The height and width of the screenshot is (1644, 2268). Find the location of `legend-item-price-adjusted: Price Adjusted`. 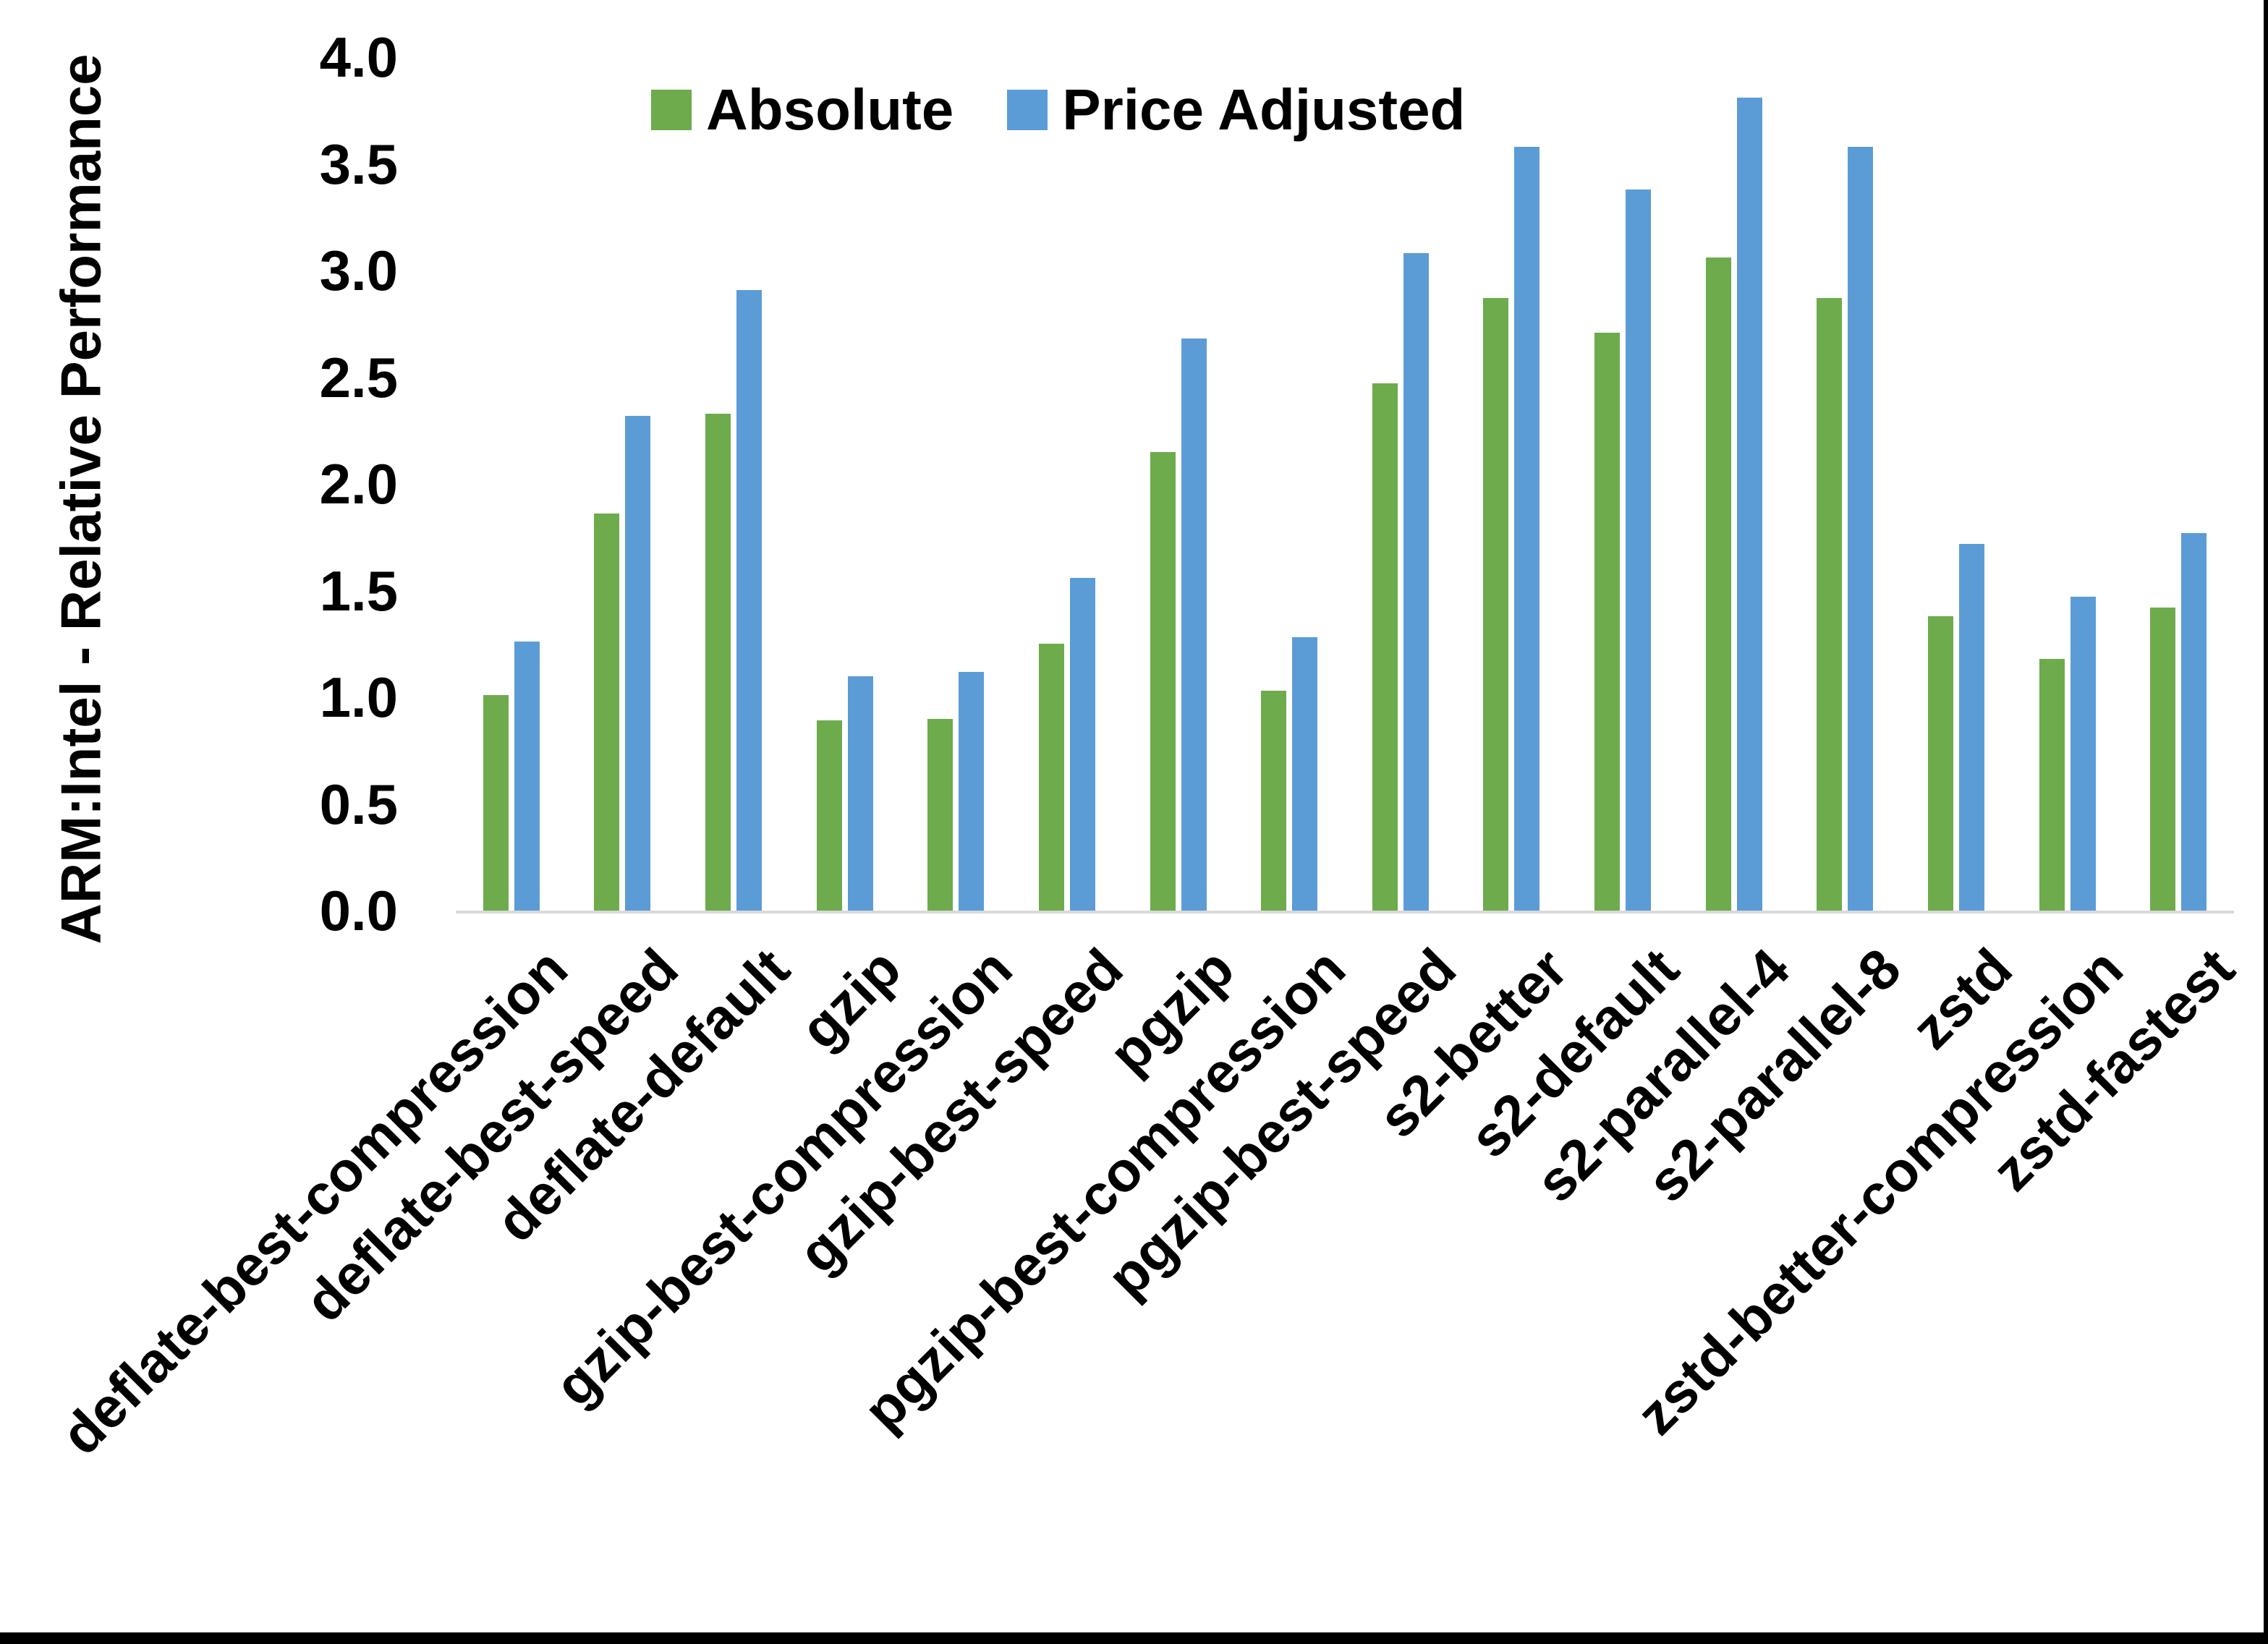

legend-item-price-adjusted: Price Adjusted is located at coordinates (1236, 110).